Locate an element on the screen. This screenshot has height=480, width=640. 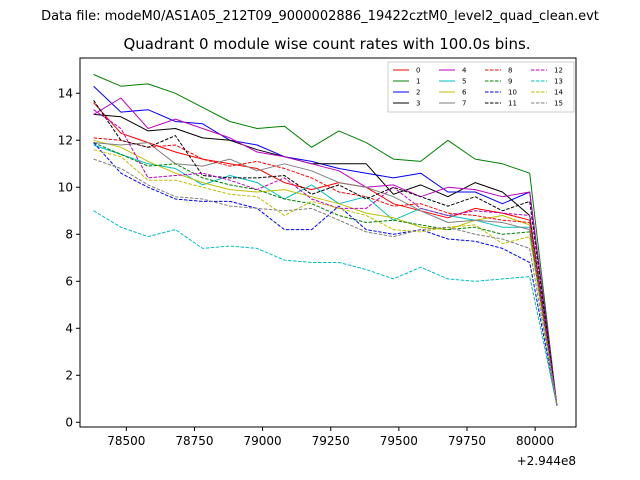
y-tick-label: 14 is located at coordinates (65, 93).